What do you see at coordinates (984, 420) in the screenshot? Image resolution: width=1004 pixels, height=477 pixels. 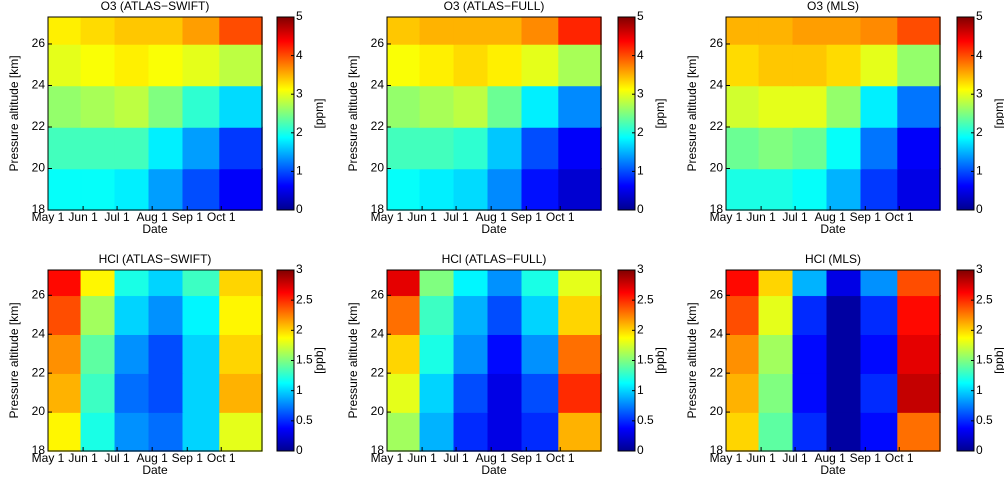 I see `colorbar-tick-label: 0.5` at bounding box center [984, 420].